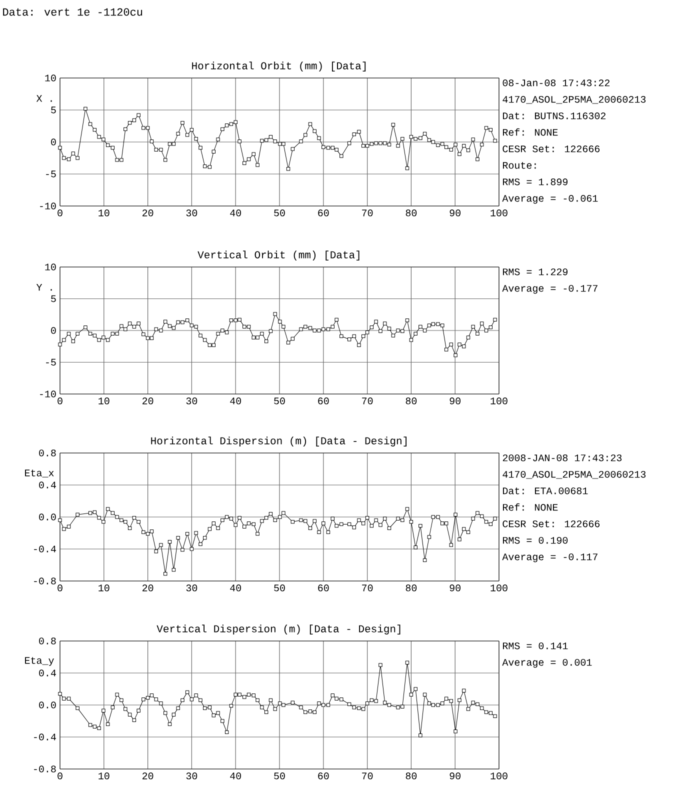  What do you see at coordinates (44, 287) in the screenshot?
I see `y-axis-title: Y .` at bounding box center [44, 287].